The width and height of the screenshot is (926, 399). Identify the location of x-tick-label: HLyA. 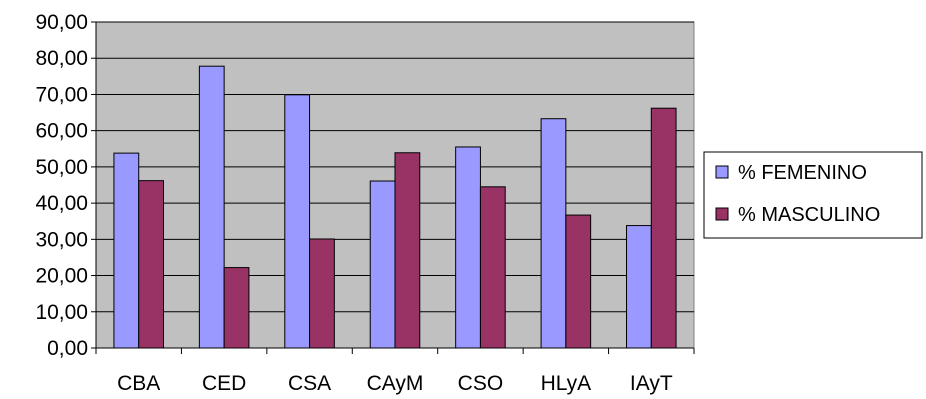
(566, 383).